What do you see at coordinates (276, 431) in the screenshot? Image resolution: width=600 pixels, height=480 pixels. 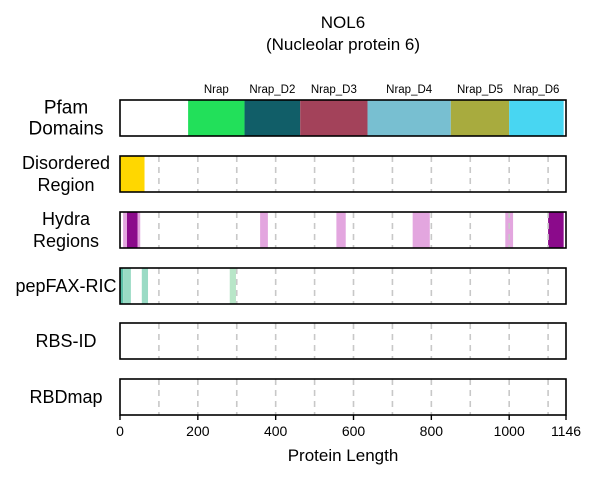 I see `x-tick-label-2: 400` at bounding box center [276, 431].